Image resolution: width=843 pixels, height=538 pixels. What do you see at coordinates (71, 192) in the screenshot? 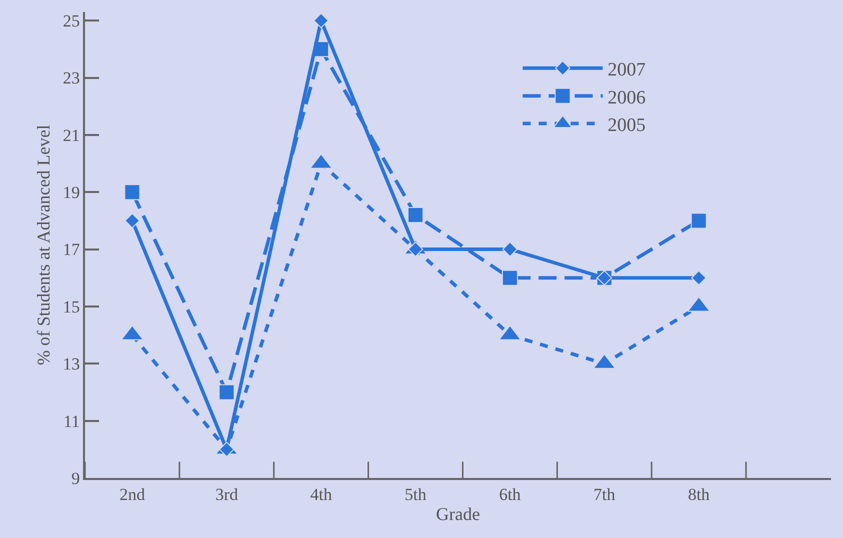
I see `y-tick-label: 19` at bounding box center [71, 192].